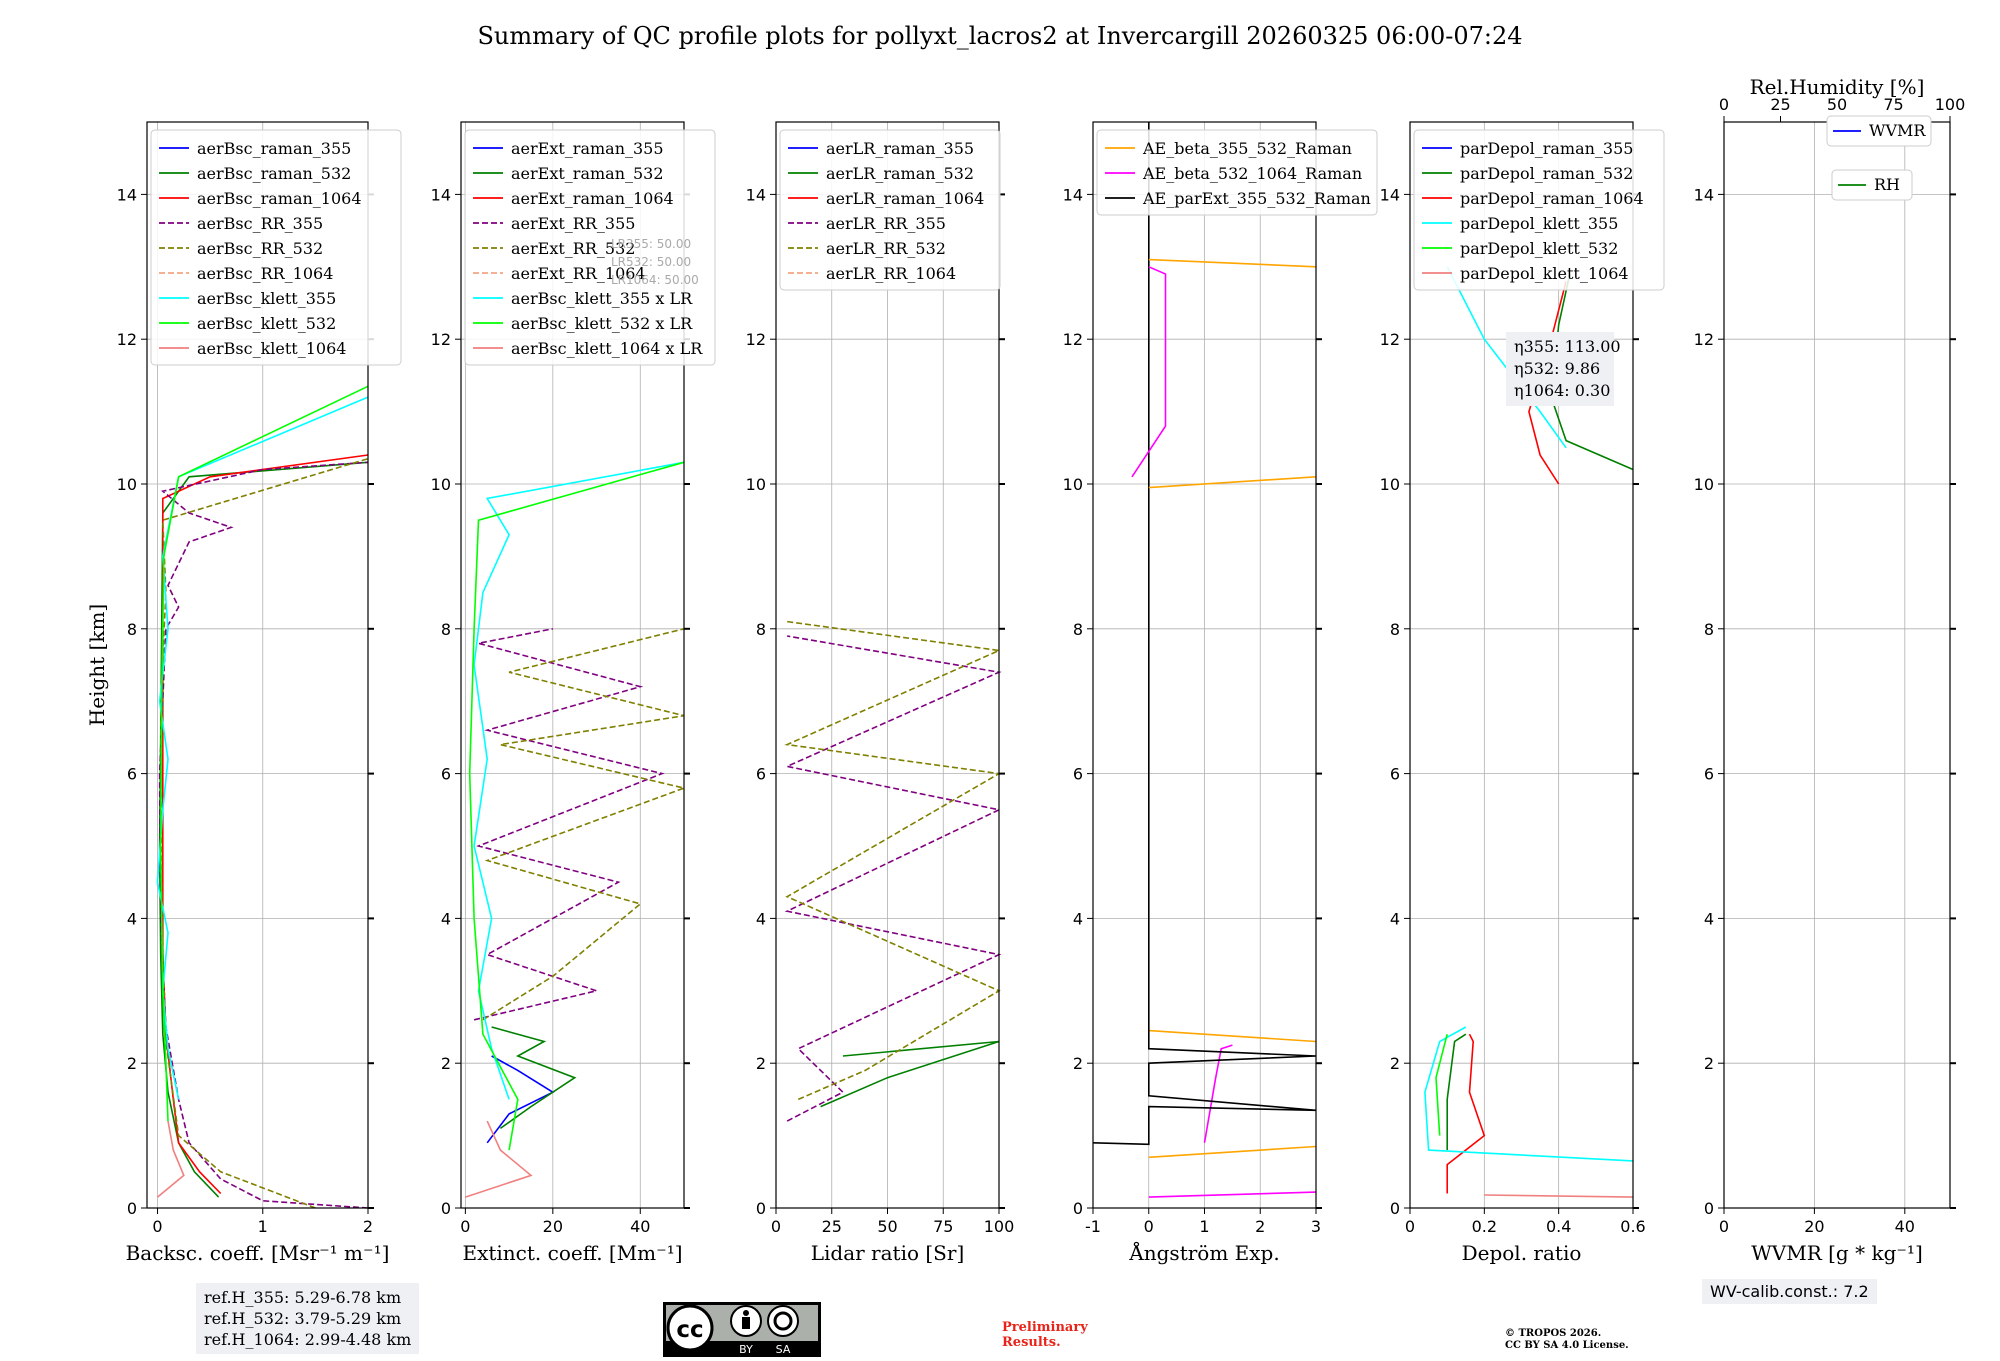 Image resolution: width=2000 pixels, height=1361 pixels. I want to click on cc-by-sa-icon: cc BY SA, so click(742, 1329).